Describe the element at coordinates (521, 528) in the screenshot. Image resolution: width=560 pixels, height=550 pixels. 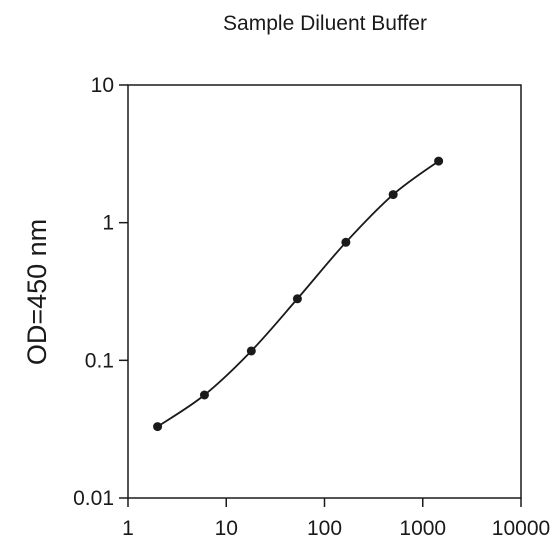
I see `x-tick-label: 10000` at that location.